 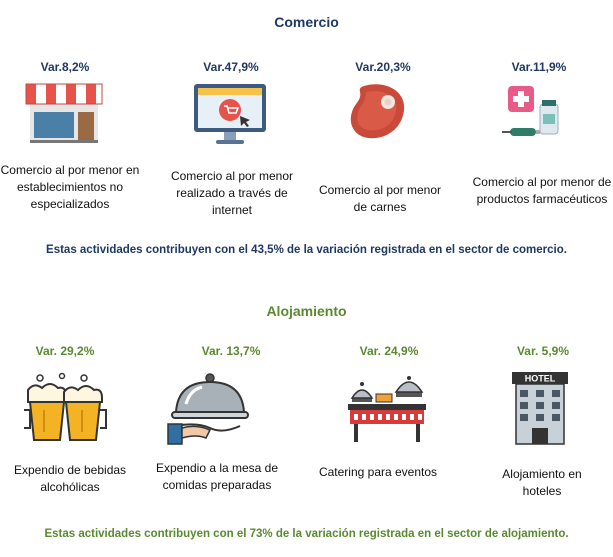 What do you see at coordinates (65, 67) in the screenshot?
I see `variation-comercio-1: Var.8,2%` at bounding box center [65, 67].